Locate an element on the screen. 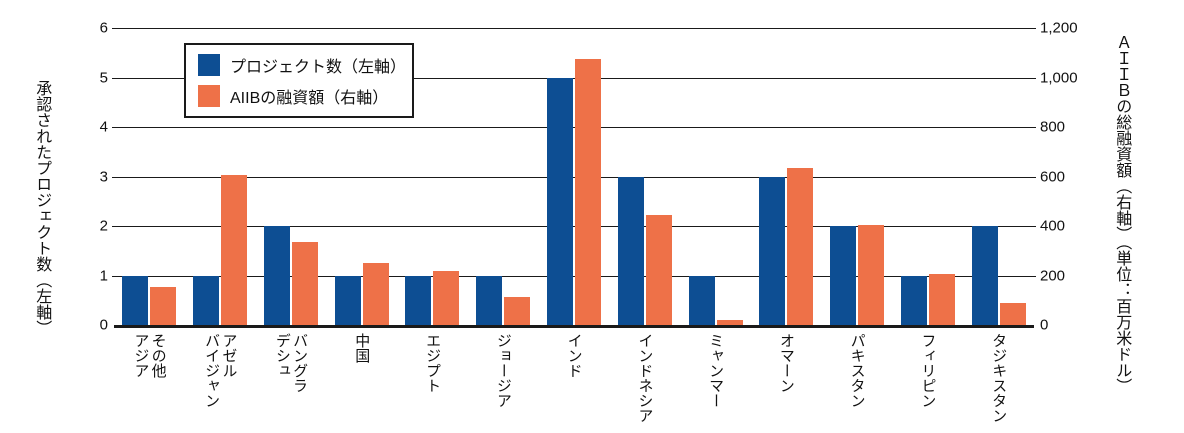 Image resolution: width=1184 pixels, height=433 pixels. x-label-cell: エジプト is located at coordinates (432, 383).